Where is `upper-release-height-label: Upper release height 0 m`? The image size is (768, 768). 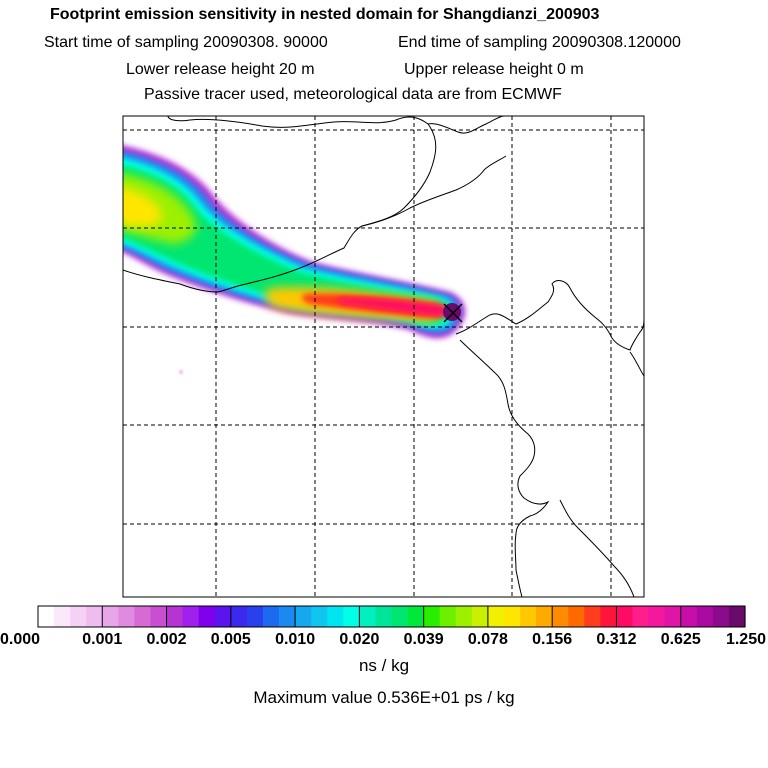
upper-release-height-label: Upper release height 0 m is located at coordinates (494, 69).